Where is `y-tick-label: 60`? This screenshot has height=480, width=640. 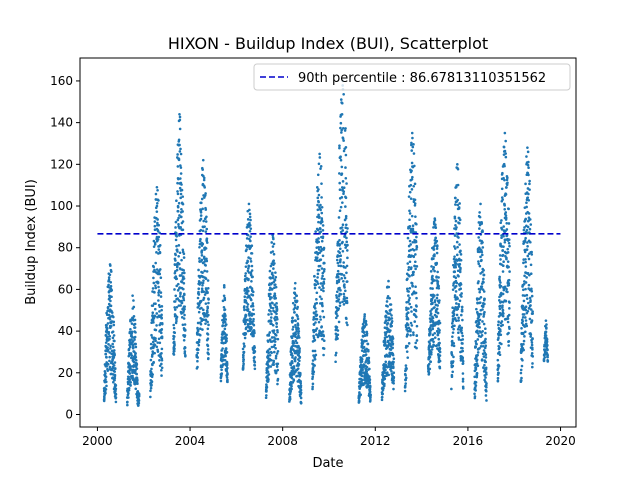
y-tick-label: 60 is located at coordinates (65, 289).